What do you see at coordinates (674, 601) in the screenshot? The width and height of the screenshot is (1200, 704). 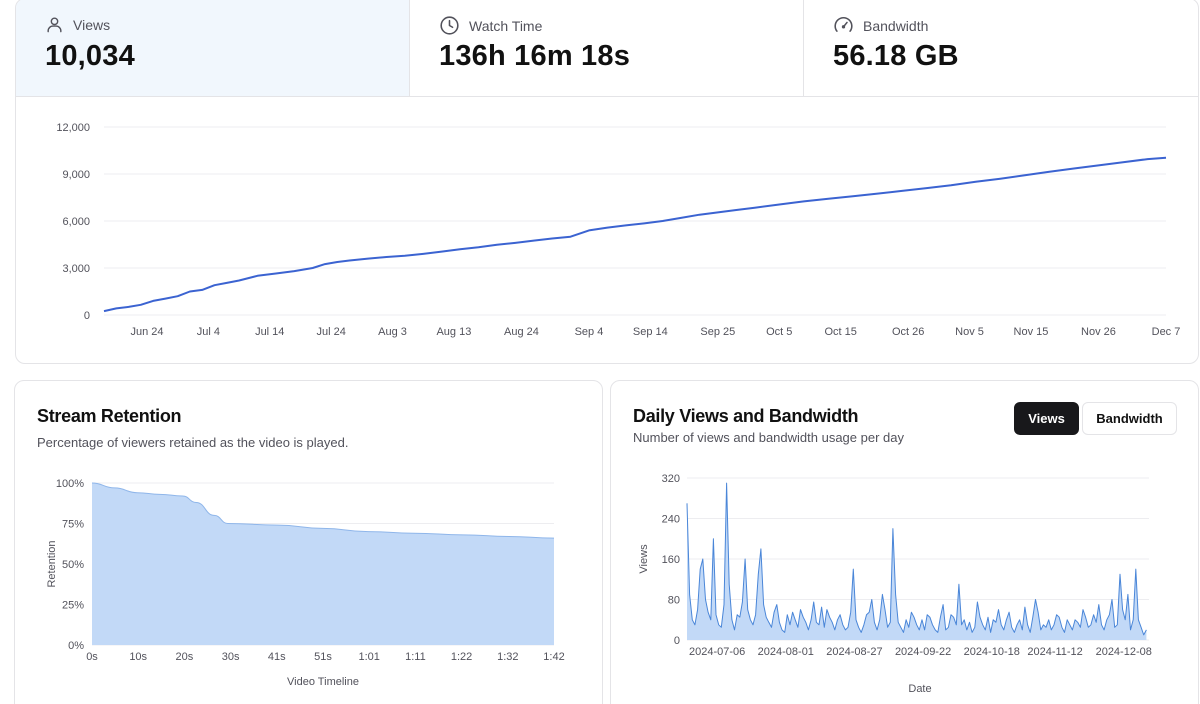 I see `y-tick-label: 80` at bounding box center [674, 601].